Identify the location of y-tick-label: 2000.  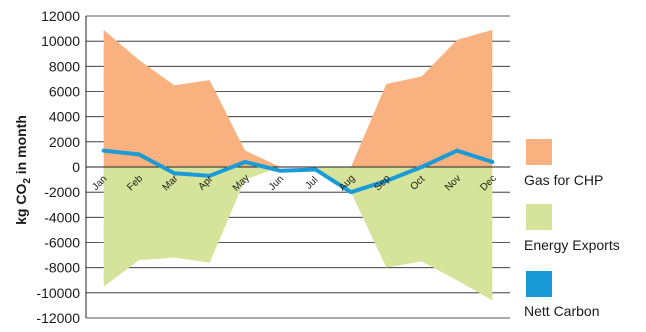
(64, 142).